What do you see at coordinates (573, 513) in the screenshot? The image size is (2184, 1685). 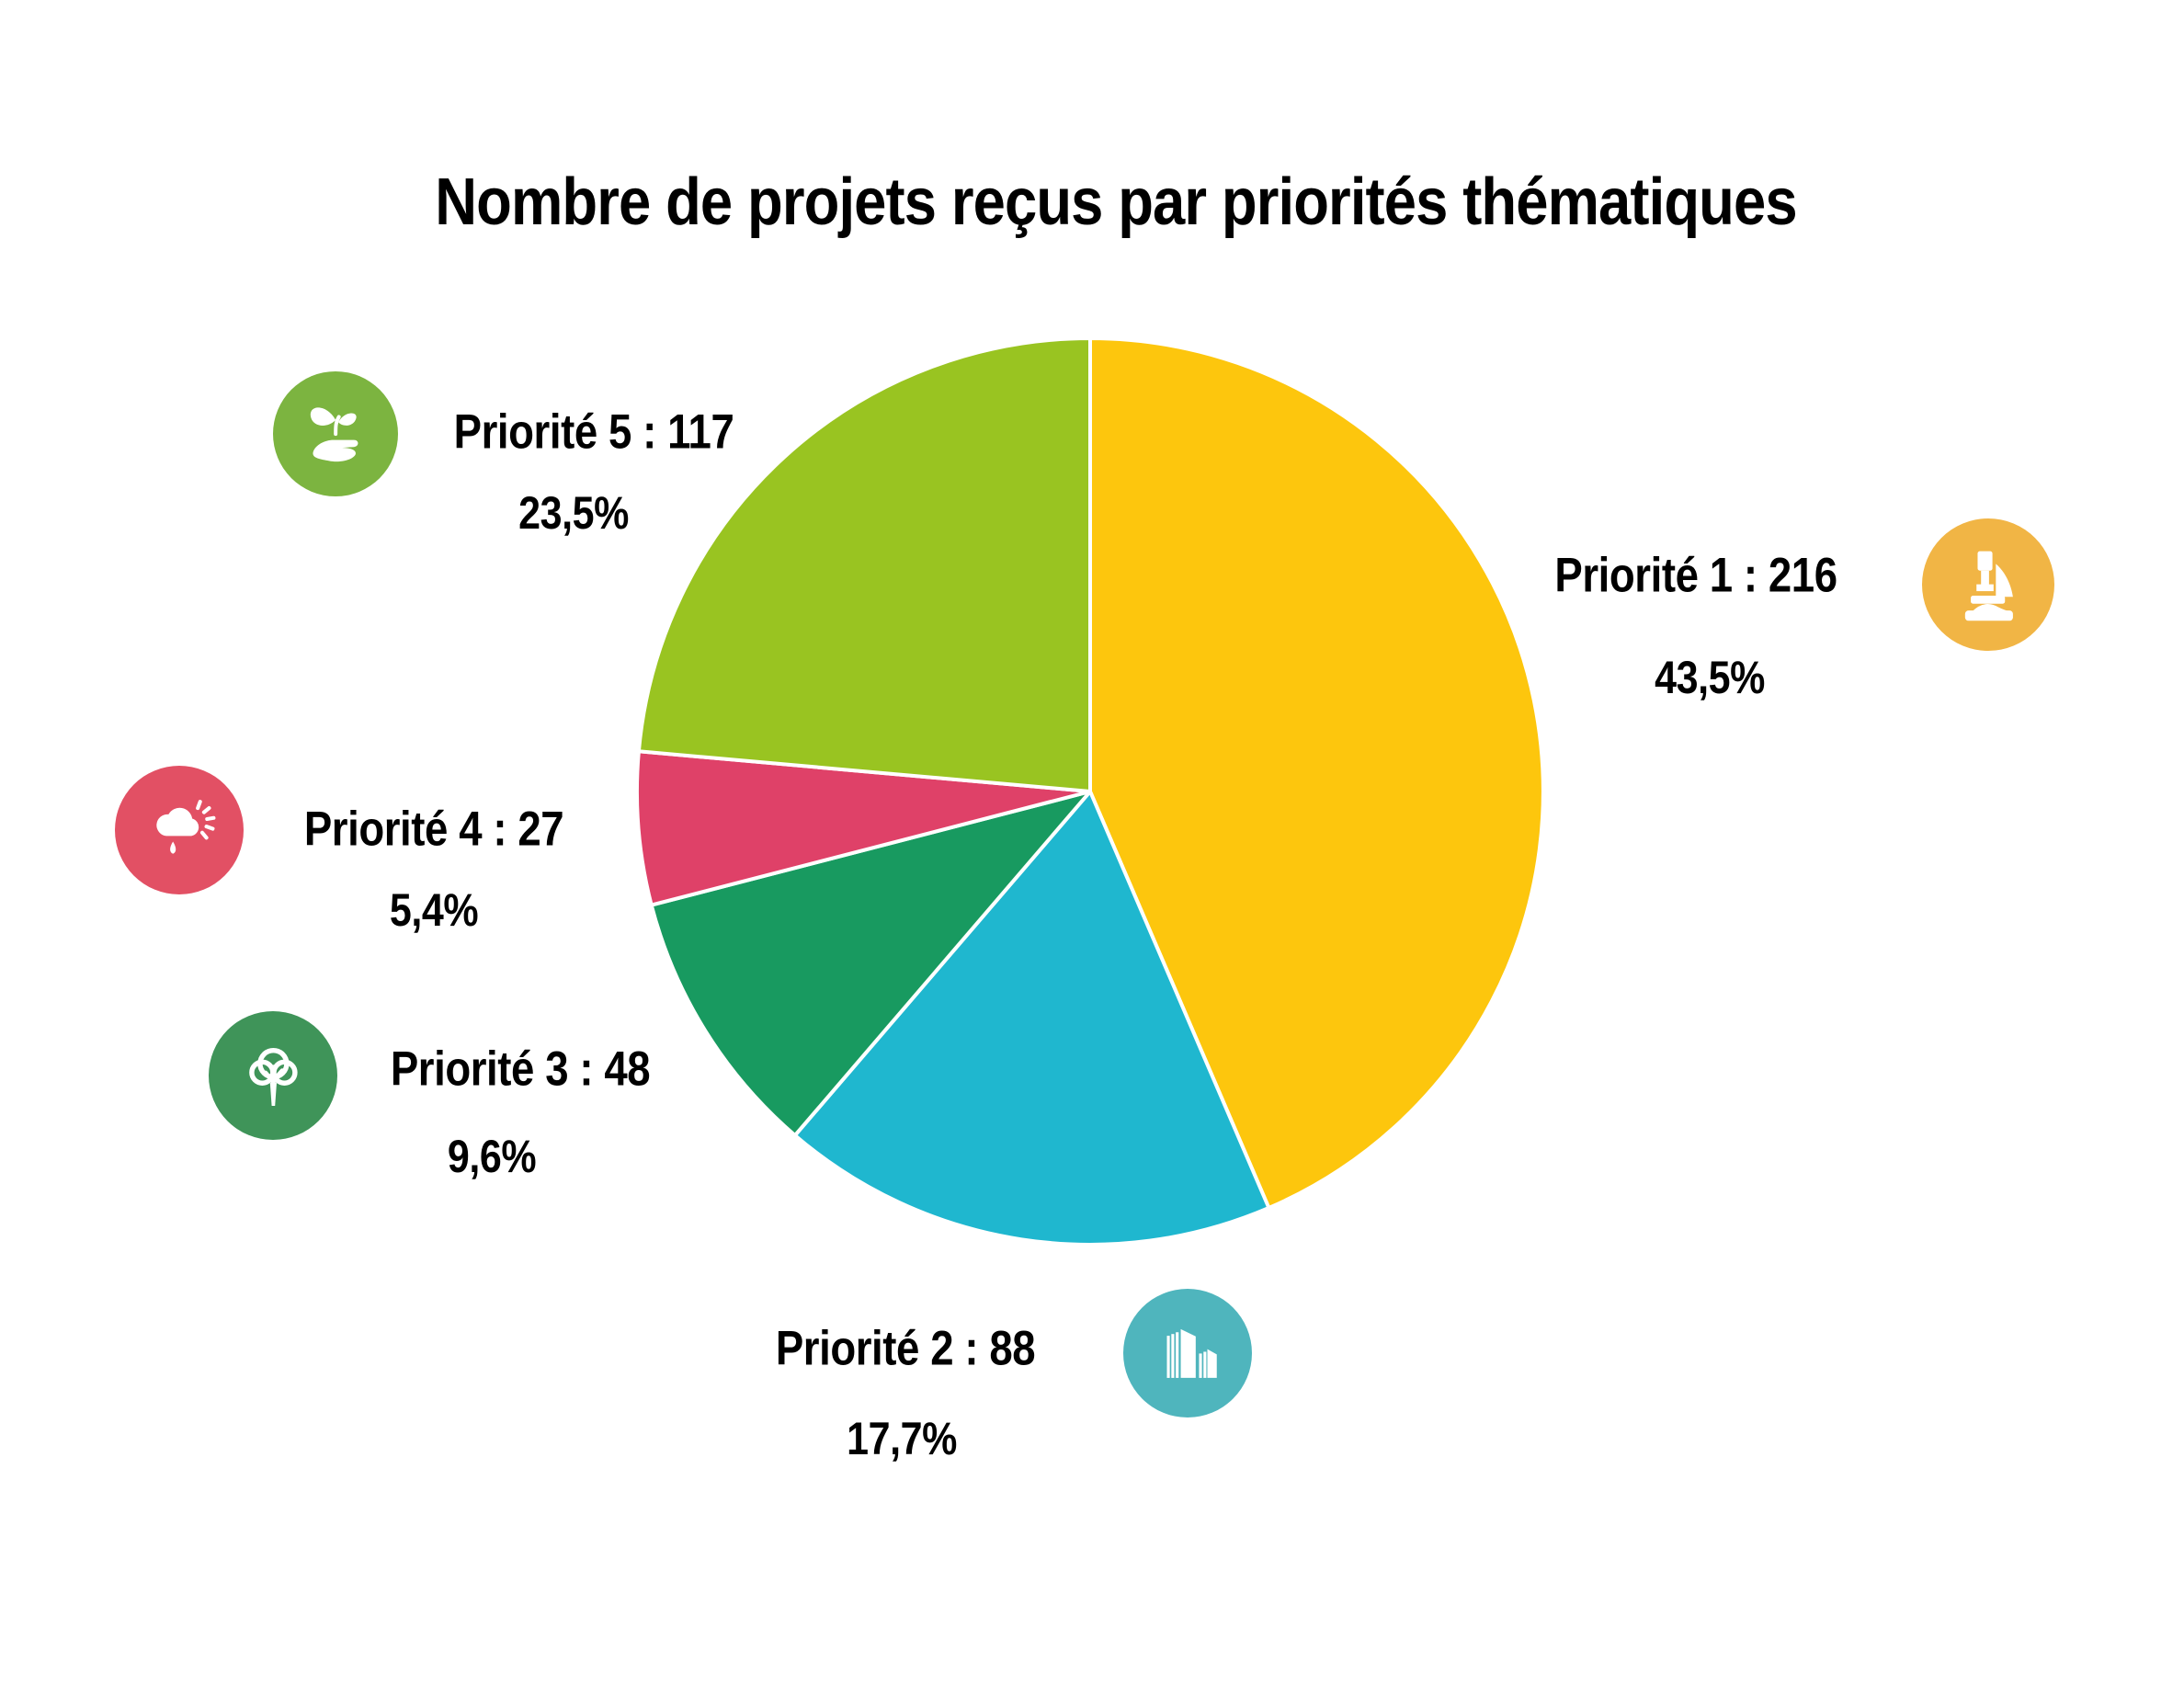 I see `legend-percent-priorite-5: 23,5%` at bounding box center [573, 513].